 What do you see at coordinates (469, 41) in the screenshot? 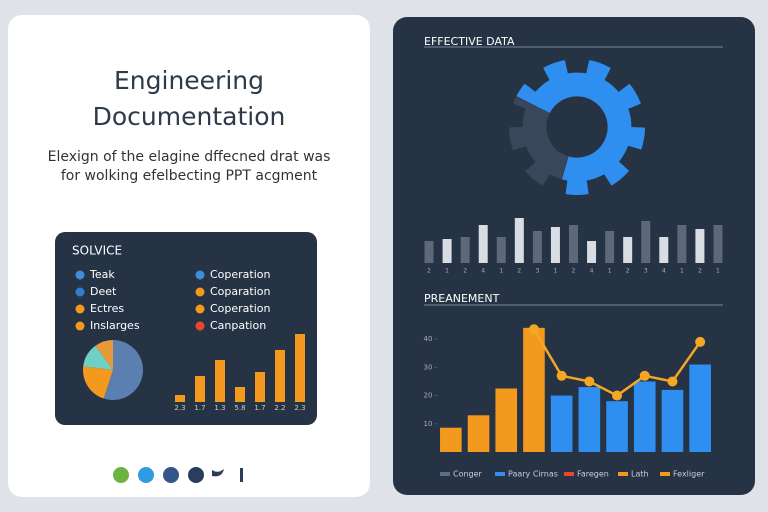
I see `section-title: EFFECTIVE DATA` at bounding box center [469, 41].